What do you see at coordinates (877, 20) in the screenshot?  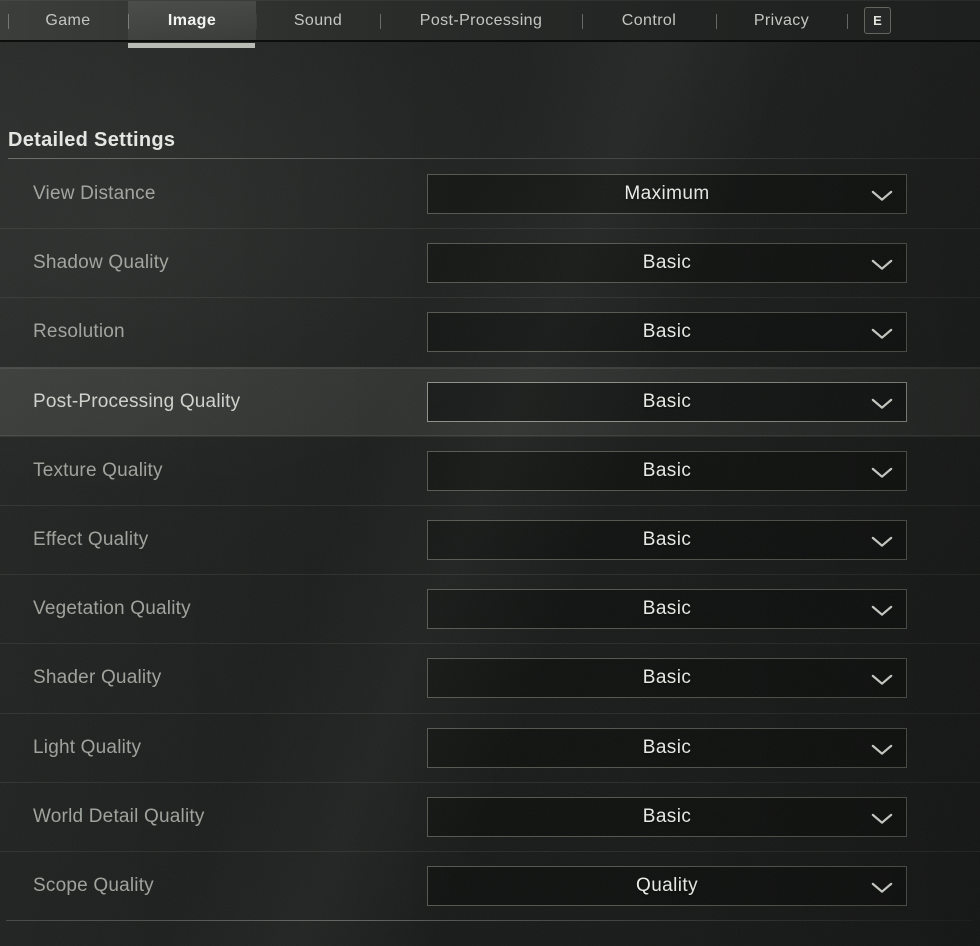 I see `key-hint-e: E` at bounding box center [877, 20].